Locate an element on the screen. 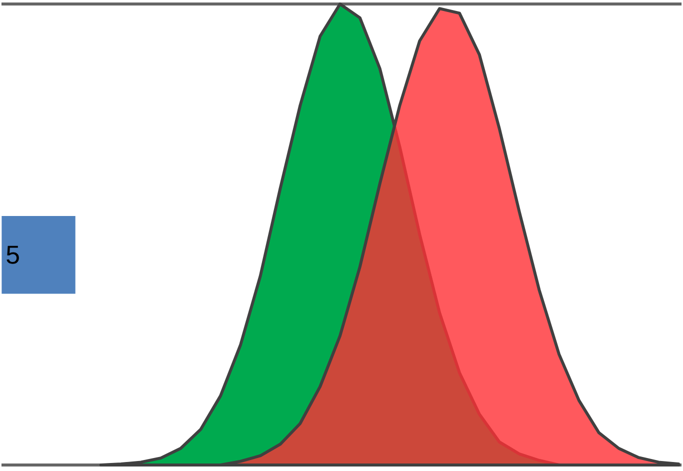 Image resolution: width=683 pixels, height=471 pixels. text: 5 is located at coordinates (12, 255).